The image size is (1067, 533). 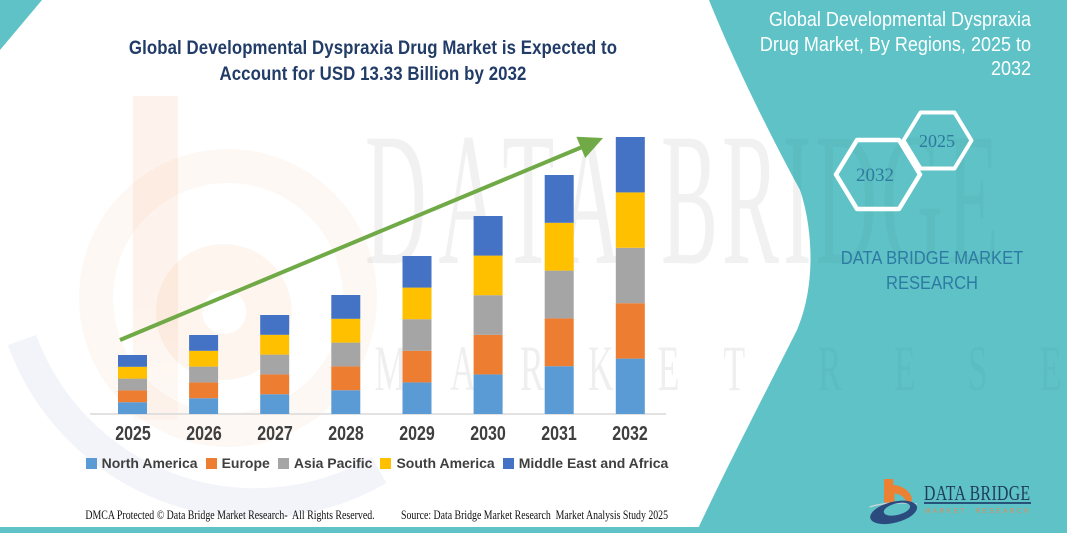 What do you see at coordinates (875, 175) in the screenshot?
I see `svg-text: 2032` at bounding box center [875, 175].